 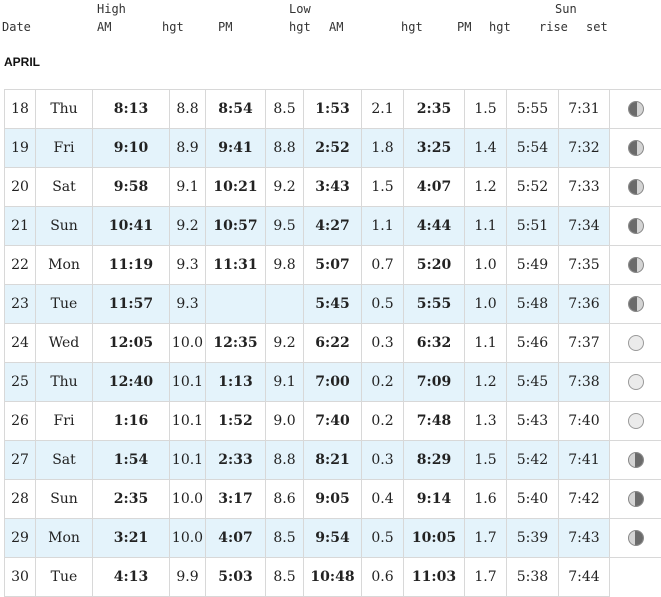 What do you see at coordinates (533, 265) in the screenshot?
I see `sunrise-time: 5:49` at bounding box center [533, 265].